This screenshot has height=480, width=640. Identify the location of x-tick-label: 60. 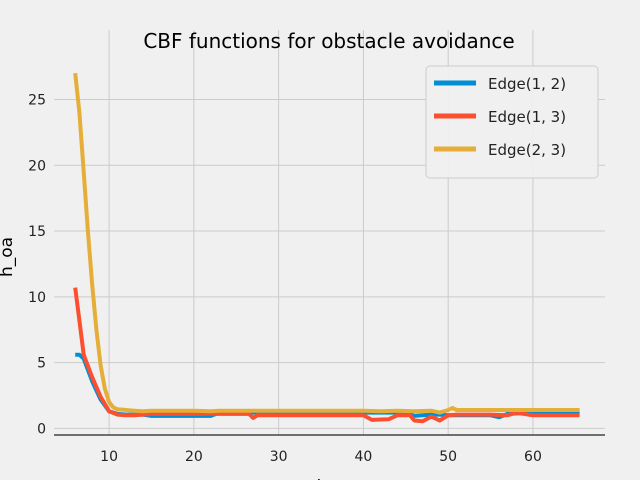
(533, 457).